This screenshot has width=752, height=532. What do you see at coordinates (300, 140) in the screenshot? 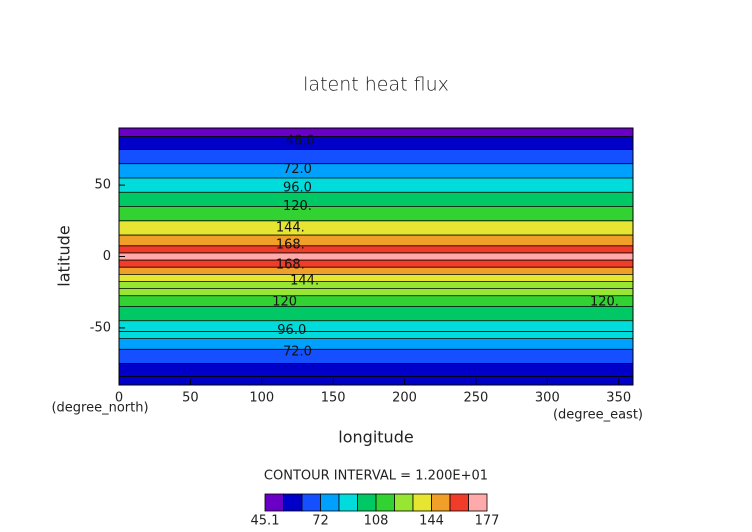
I see `contour-label: 48.0` at bounding box center [300, 140].